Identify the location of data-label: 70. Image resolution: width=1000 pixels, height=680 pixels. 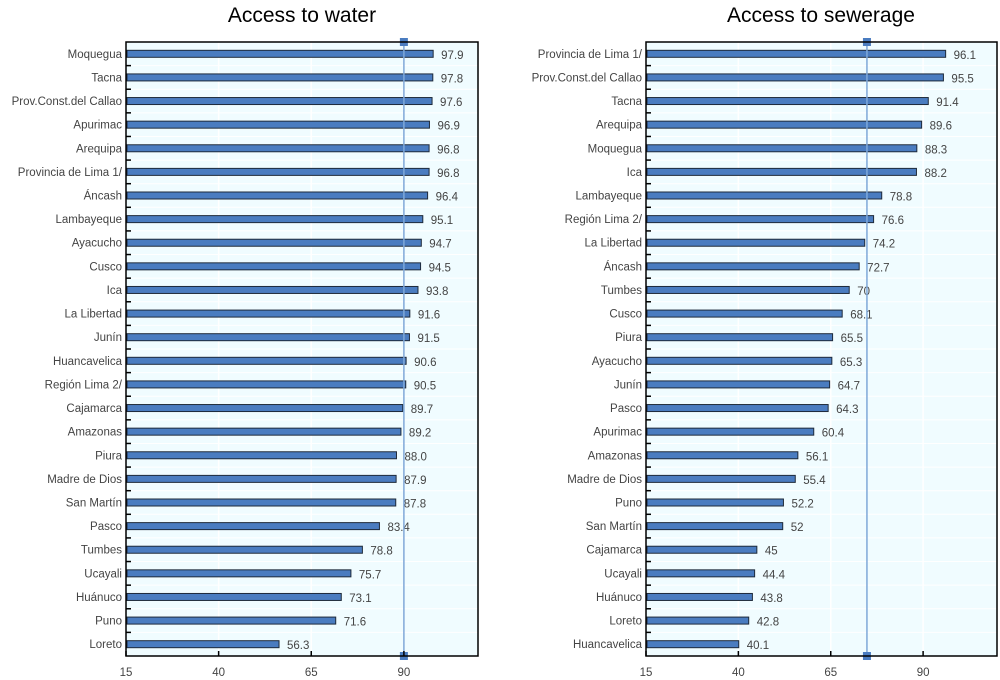
(863, 292).